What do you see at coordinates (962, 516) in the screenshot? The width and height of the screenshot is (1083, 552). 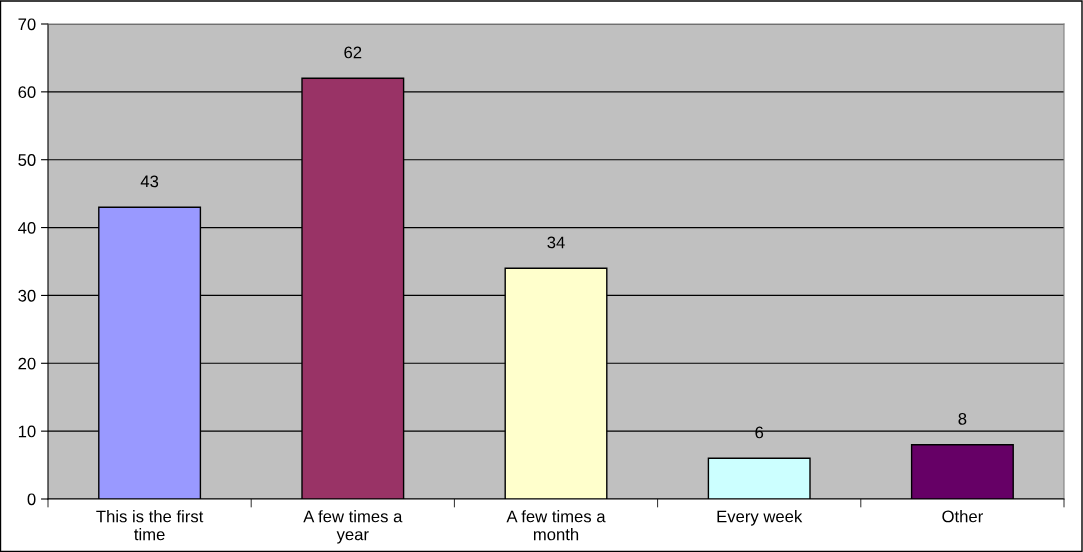 I see `x-tick-label: Other` at bounding box center [962, 516].